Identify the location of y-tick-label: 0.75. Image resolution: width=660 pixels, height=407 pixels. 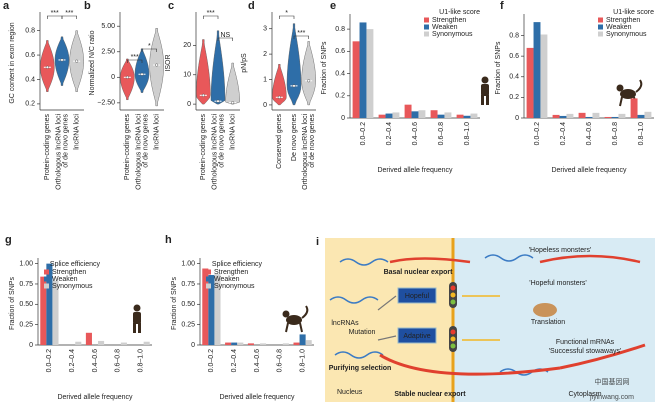
(26, 284).